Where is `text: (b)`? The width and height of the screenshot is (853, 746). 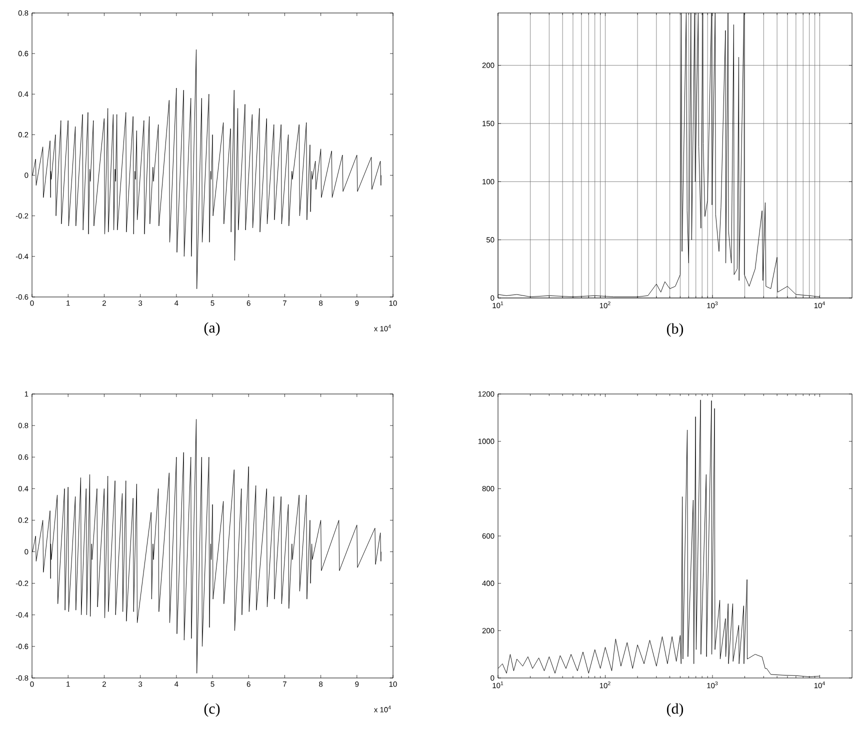
text: (b) is located at coordinates (675, 330).